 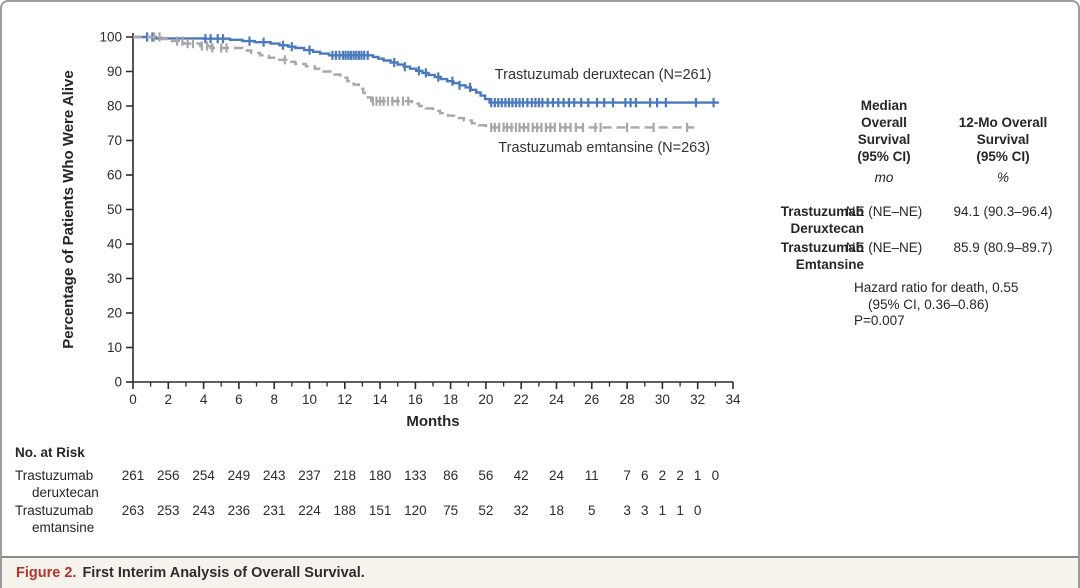 I want to click on svg-text: 14, so click(x=381, y=399).